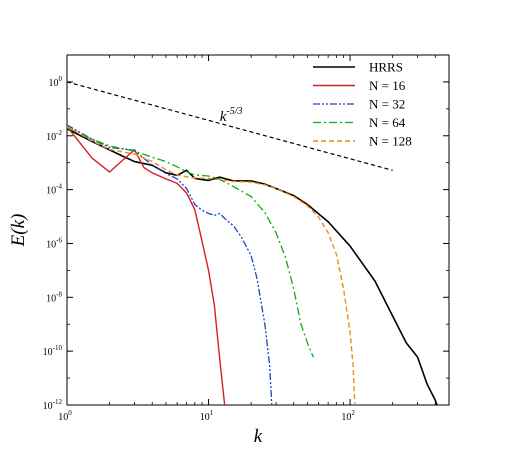 The height and width of the screenshot is (455, 512). I want to click on reference-line-group, so click(230, 126).